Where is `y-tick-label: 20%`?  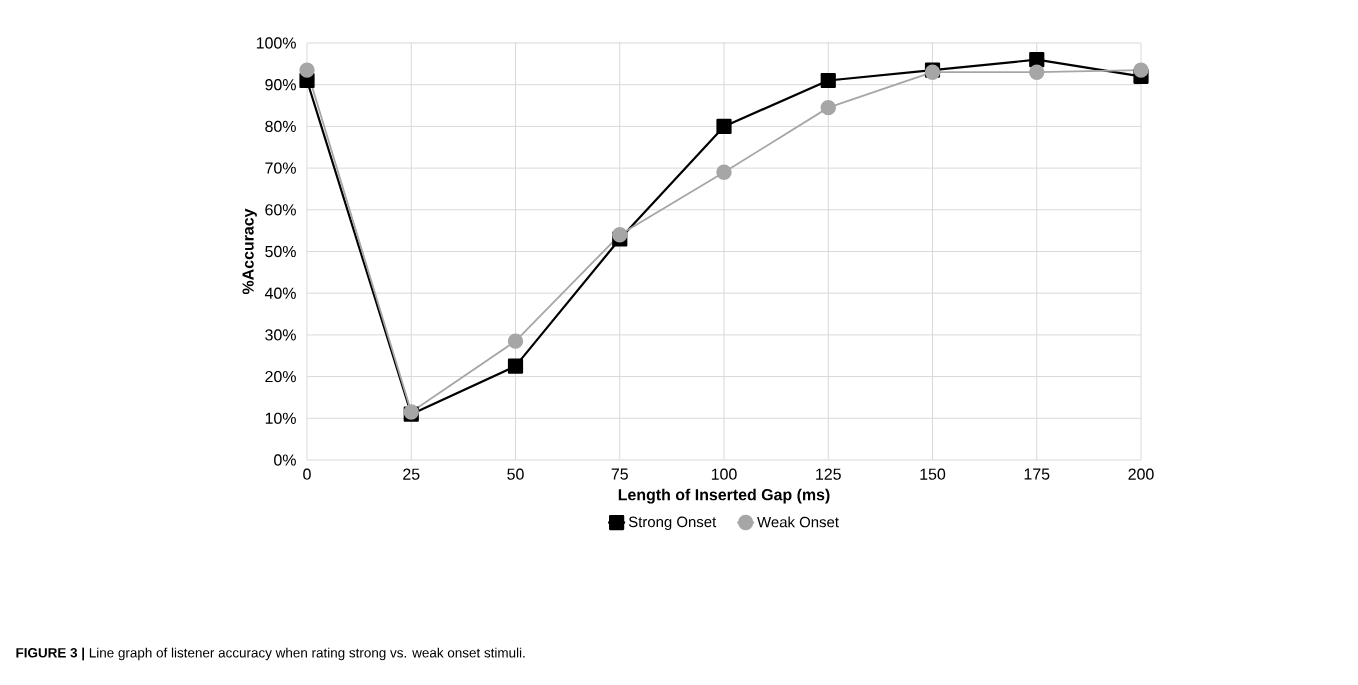
y-tick-label: 20% is located at coordinates (280, 376).